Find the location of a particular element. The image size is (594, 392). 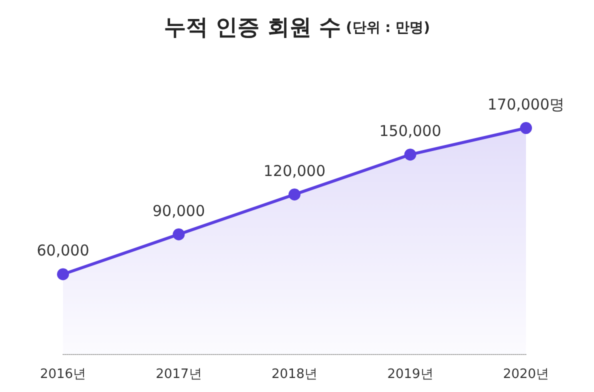

data-label: 150,000 is located at coordinates (410, 131).